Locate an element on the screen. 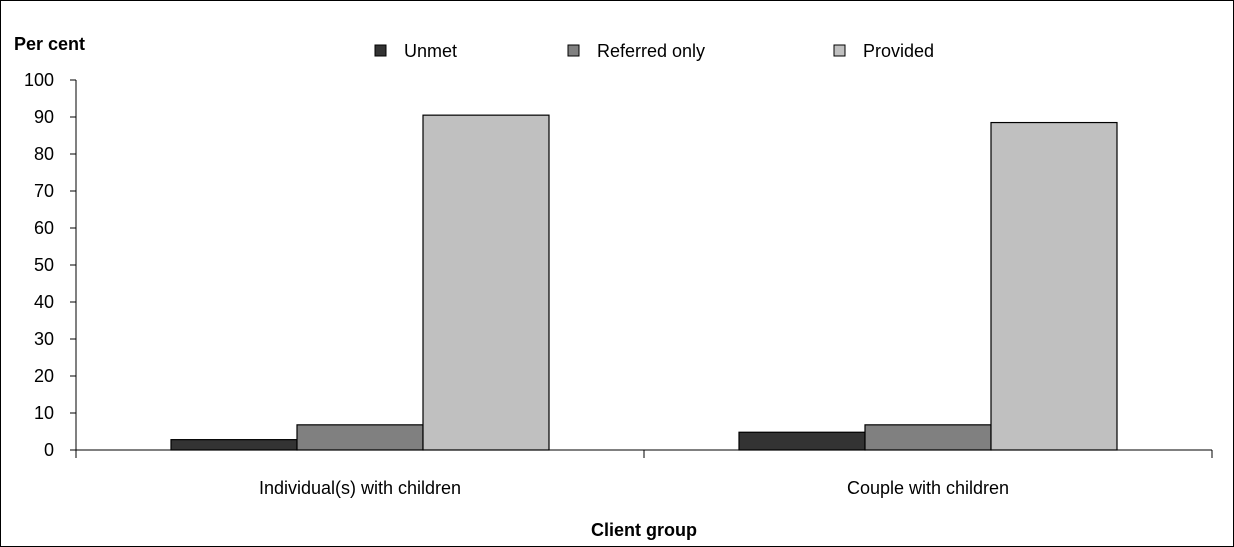 This screenshot has width=1234, height=547. y-tick-label: 10 is located at coordinates (44, 413).